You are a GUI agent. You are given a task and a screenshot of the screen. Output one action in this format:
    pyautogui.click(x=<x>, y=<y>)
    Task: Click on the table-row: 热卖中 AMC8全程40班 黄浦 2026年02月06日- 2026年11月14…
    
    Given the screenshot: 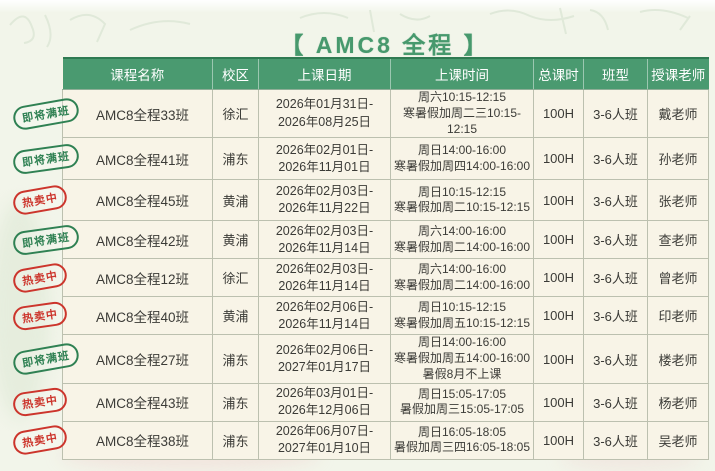 What is the action you would take?
    pyautogui.click(x=360, y=316)
    